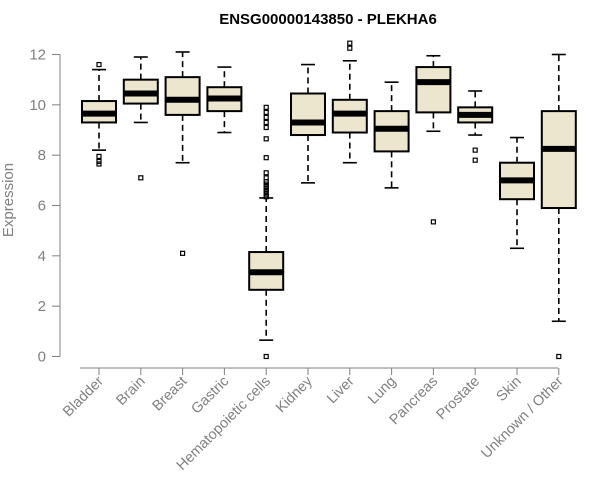 This screenshot has width=600, height=500. I want to click on y-tick-label: 4, so click(42, 256).